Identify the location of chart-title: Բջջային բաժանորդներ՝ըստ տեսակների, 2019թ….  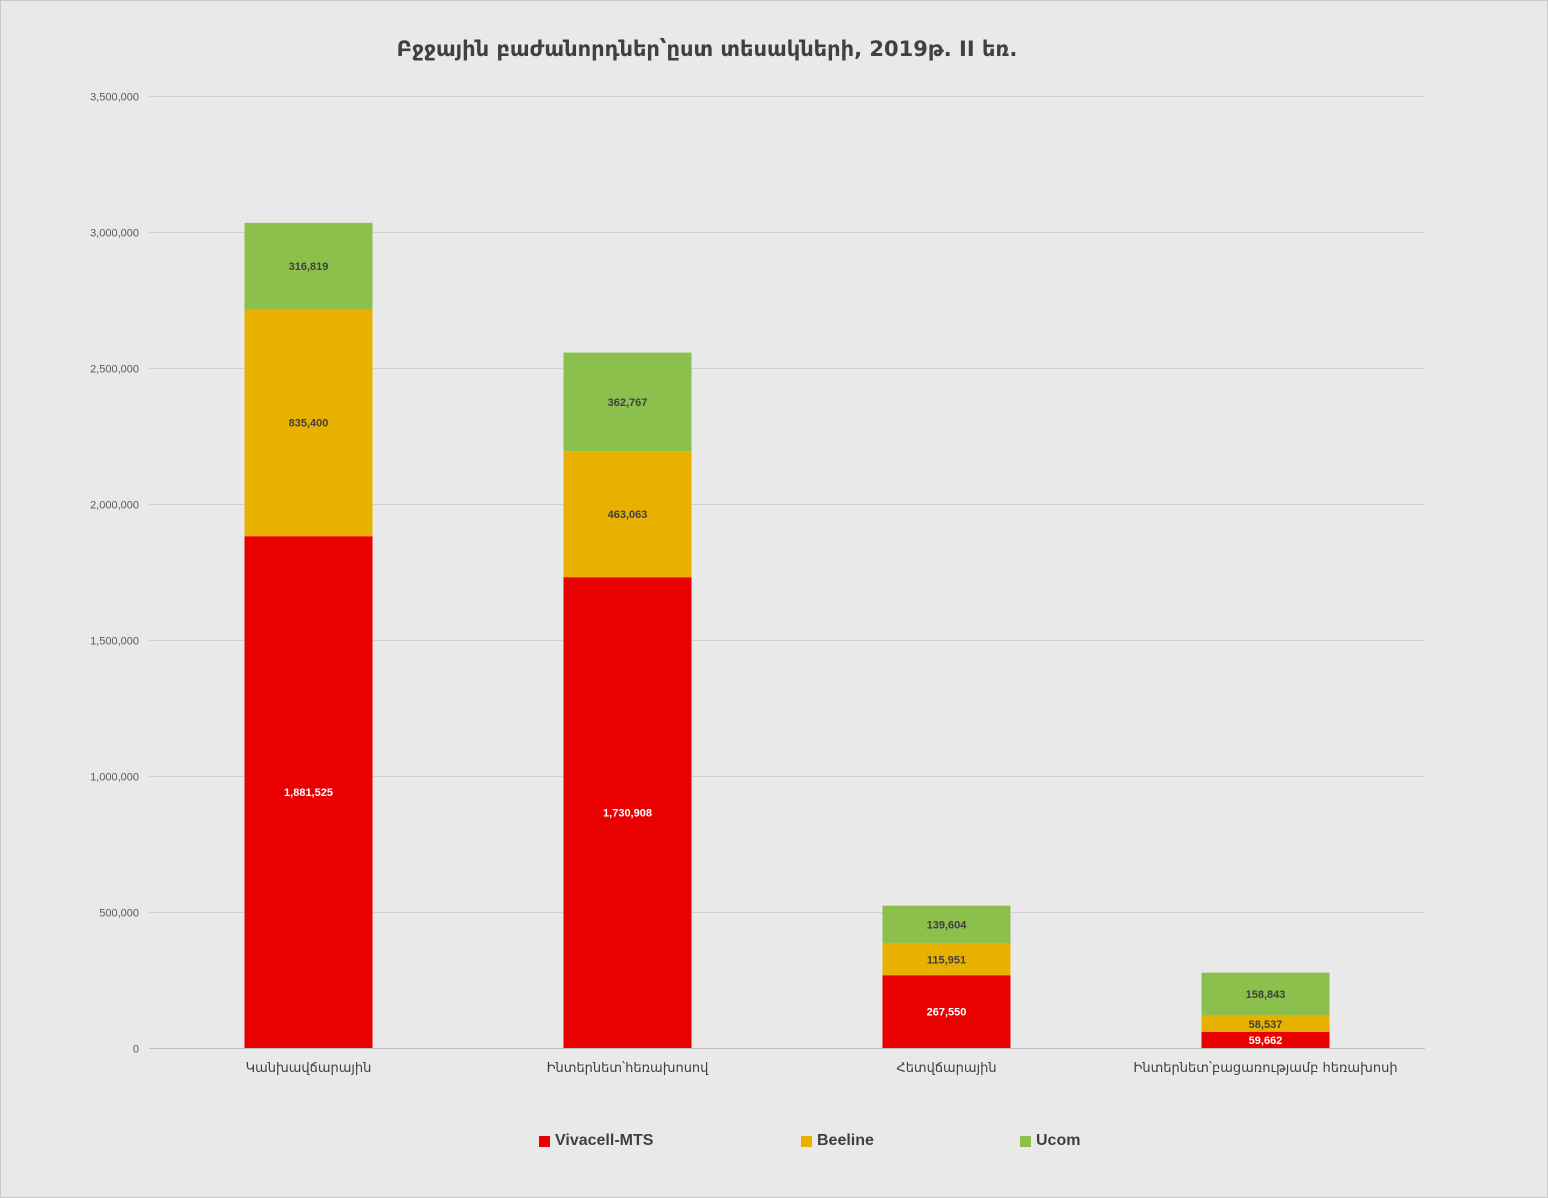
(707, 49).